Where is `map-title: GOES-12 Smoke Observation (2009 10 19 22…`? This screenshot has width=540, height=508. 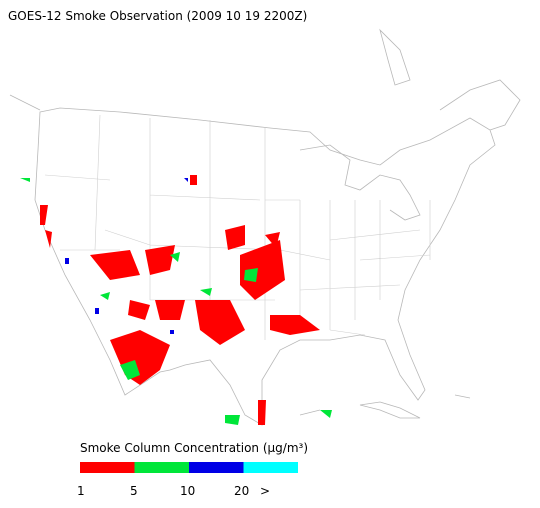 map-title: GOES-12 Smoke Observation (2009 10 19 22… is located at coordinates (157, 16).